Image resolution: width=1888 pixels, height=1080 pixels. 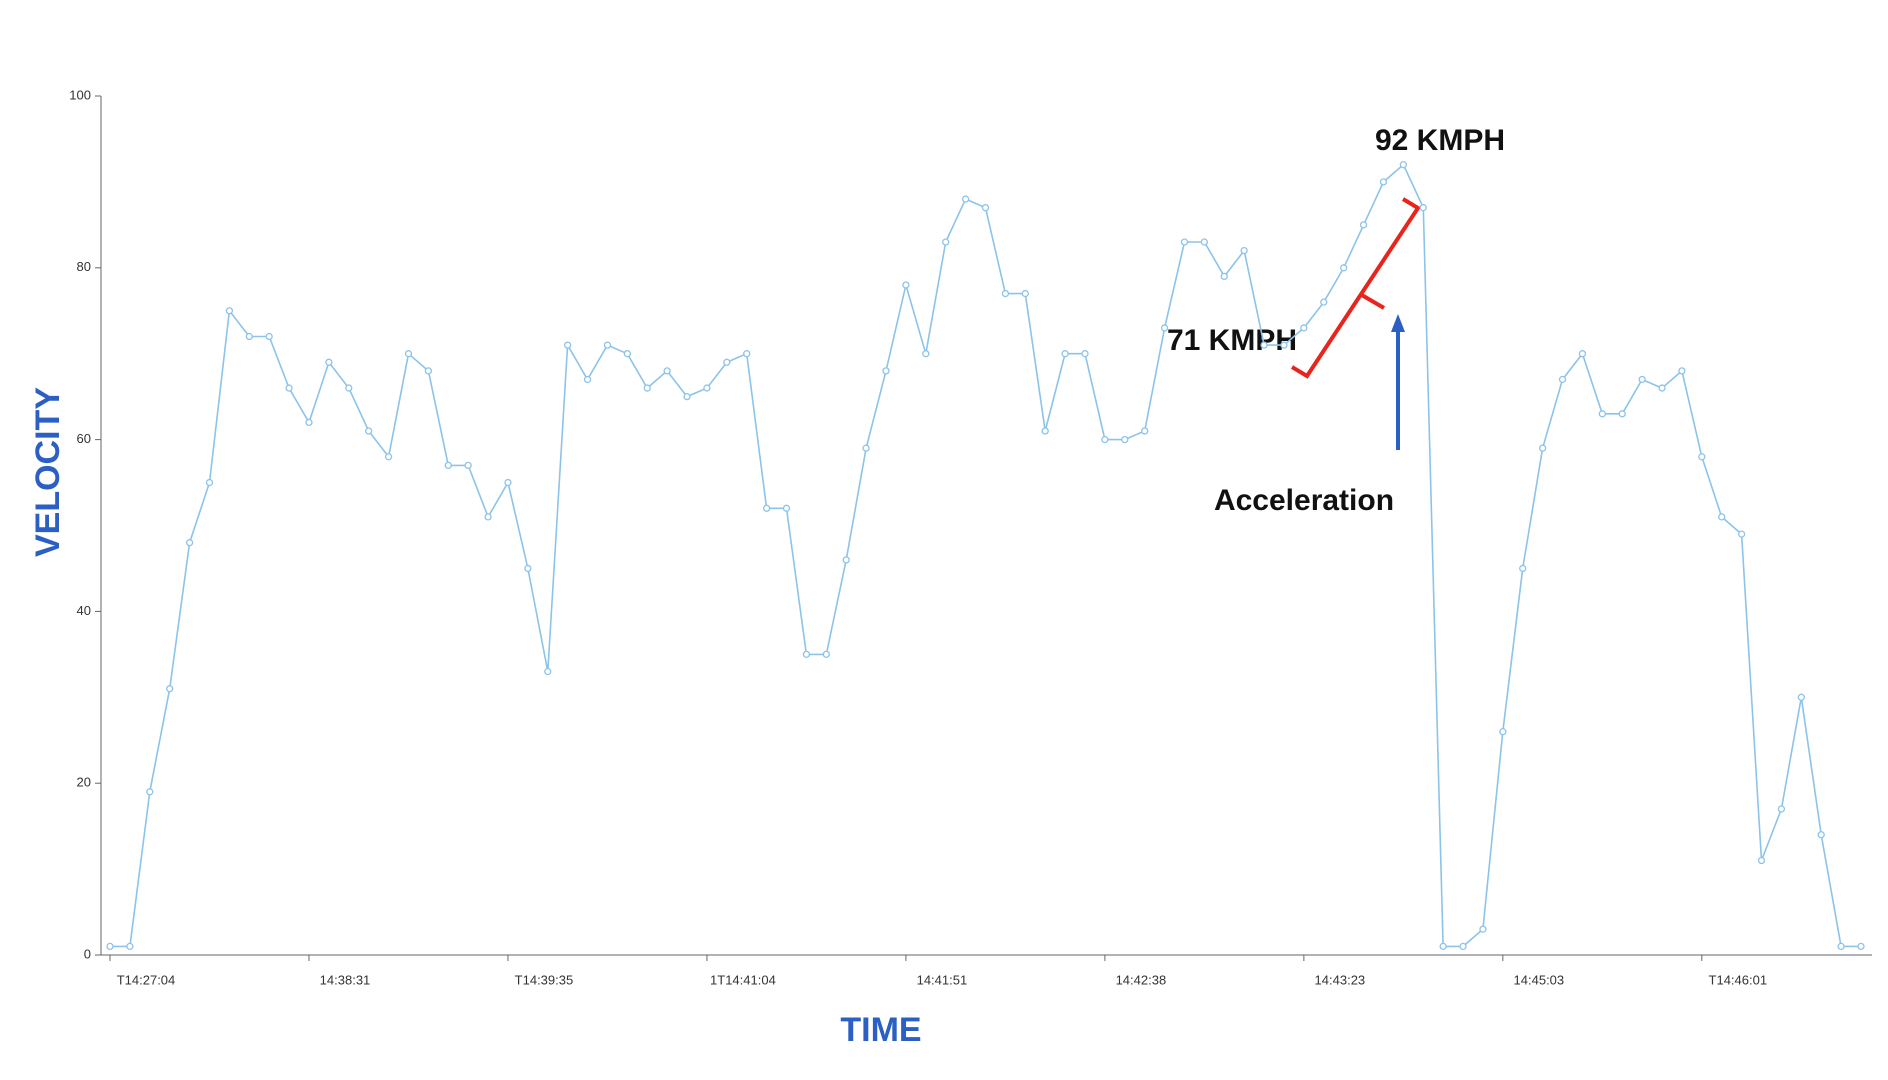 What do you see at coordinates (1398, 382) in the screenshot?
I see `arrow` at bounding box center [1398, 382].